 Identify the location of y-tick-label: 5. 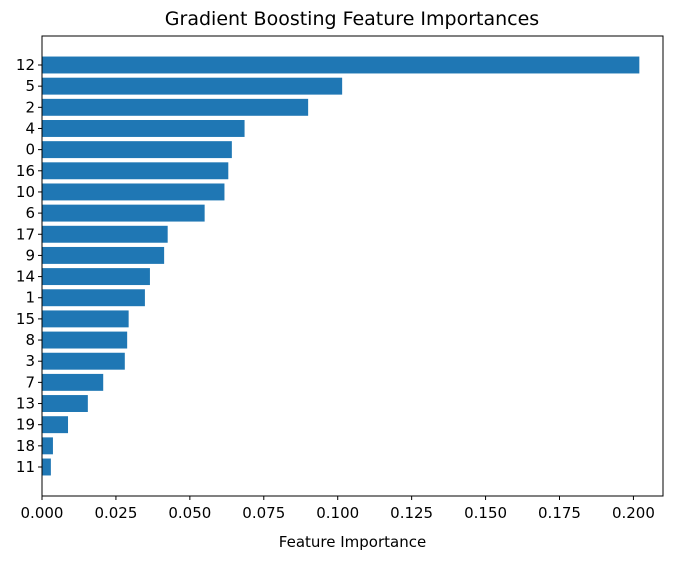
(30, 86).